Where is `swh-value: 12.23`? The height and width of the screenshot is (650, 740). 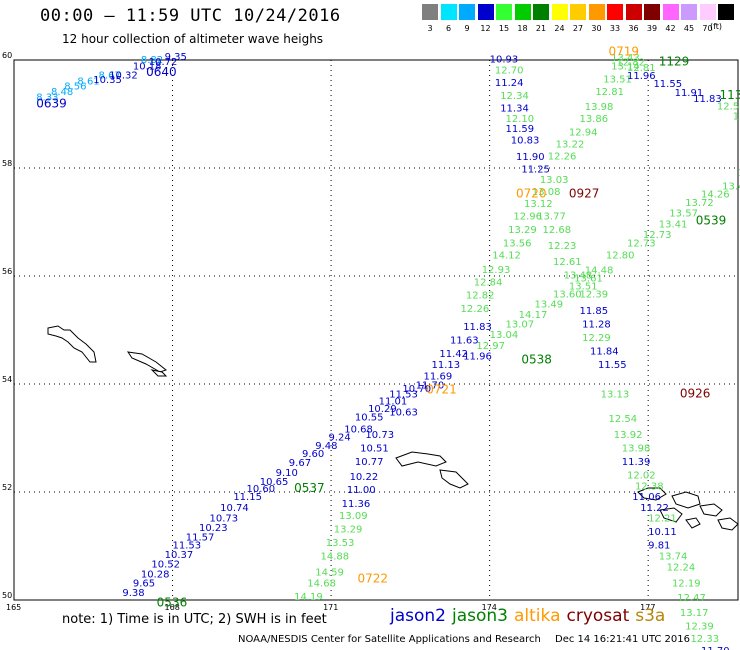 swh-value: 12.23 is located at coordinates (562, 246).